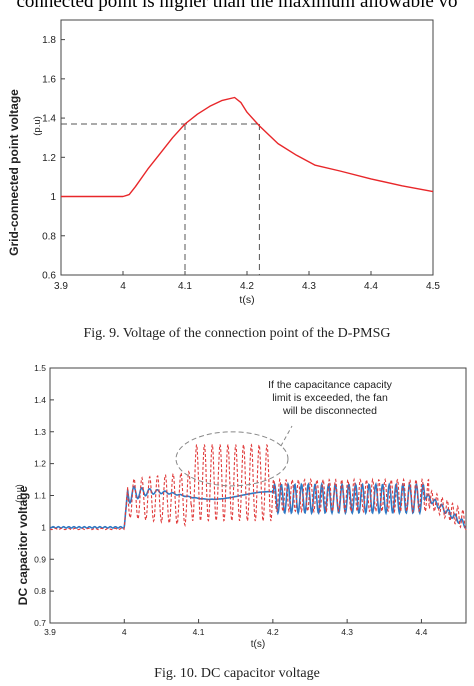  I want to click on y-tick-label: 1.1, so click(40, 496).